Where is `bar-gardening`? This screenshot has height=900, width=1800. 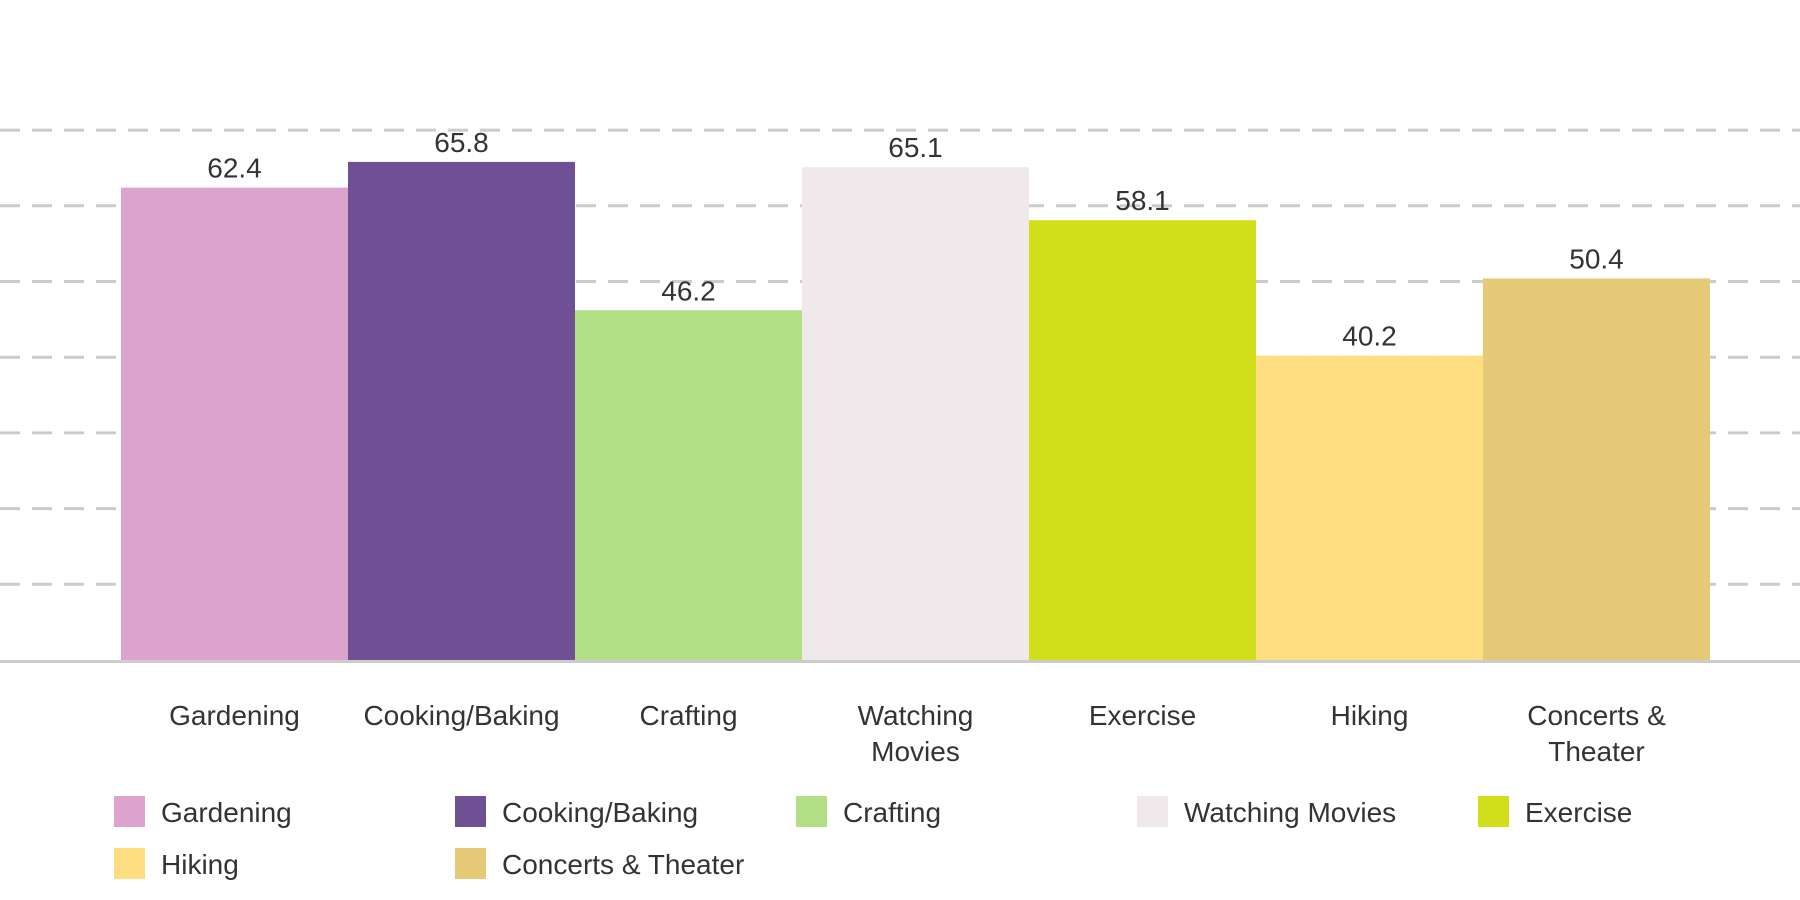 bar-gardening is located at coordinates (234, 423).